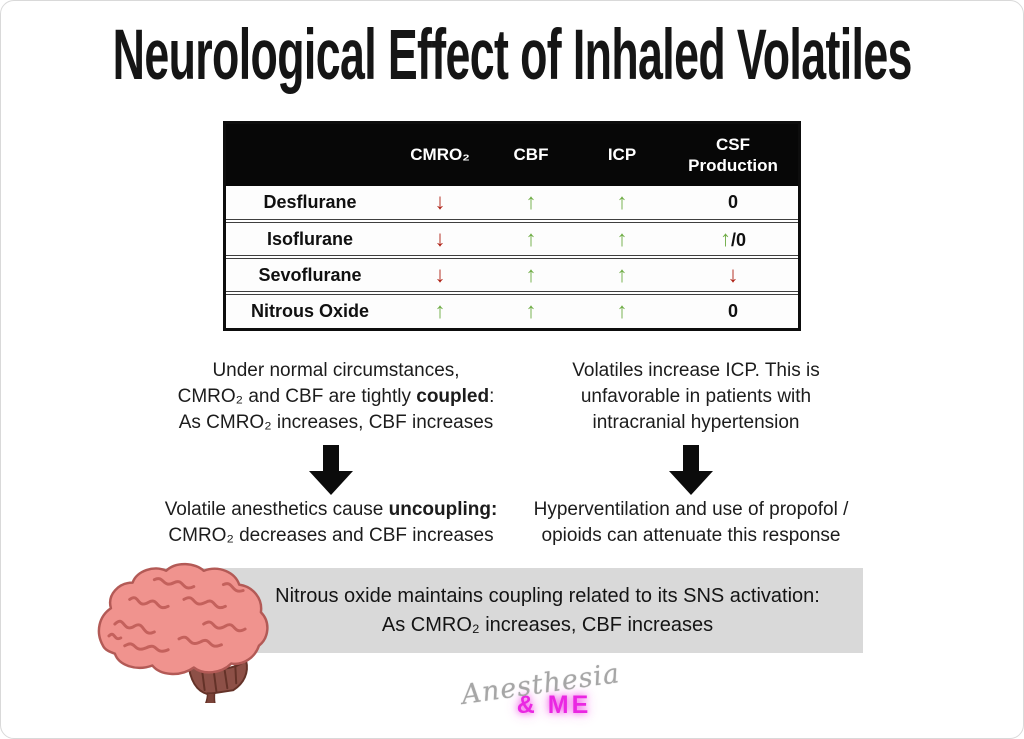 The height and width of the screenshot is (739, 1024). What do you see at coordinates (310, 155) in the screenshot?
I see `header-cell-blank` at bounding box center [310, 155].